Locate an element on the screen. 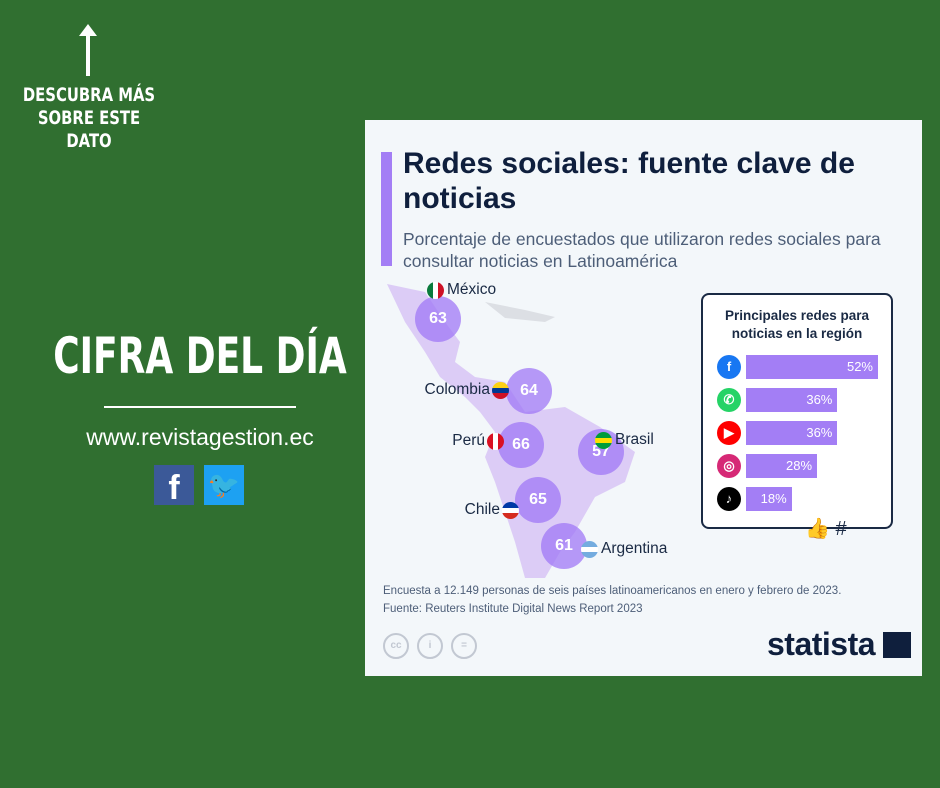 This screenshot has height=788, width=940. country-label: Colombia is located at coordinates (457, 389).